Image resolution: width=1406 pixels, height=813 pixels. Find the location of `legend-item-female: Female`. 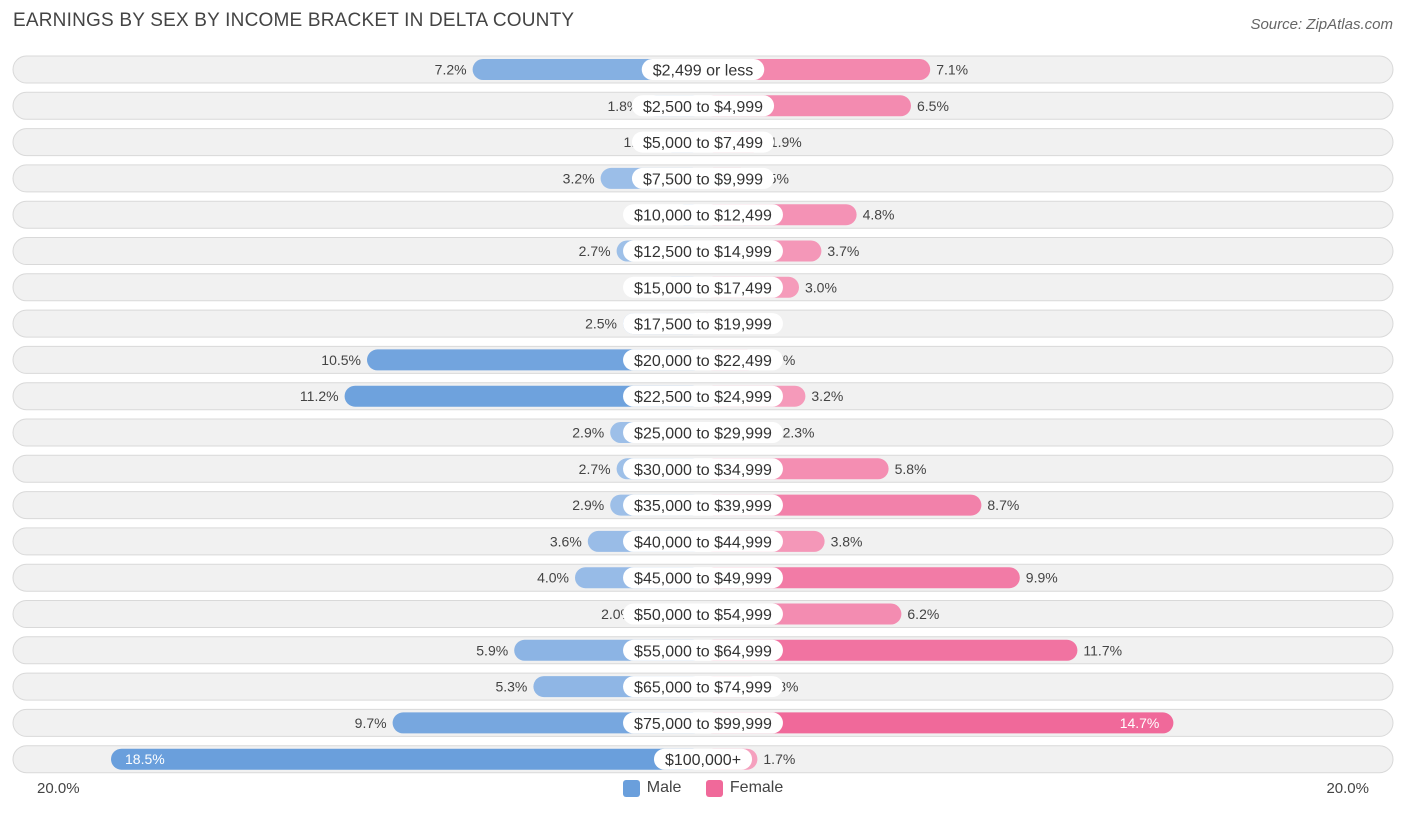

legend-item-female: Female is located at coordinates (744, 788).